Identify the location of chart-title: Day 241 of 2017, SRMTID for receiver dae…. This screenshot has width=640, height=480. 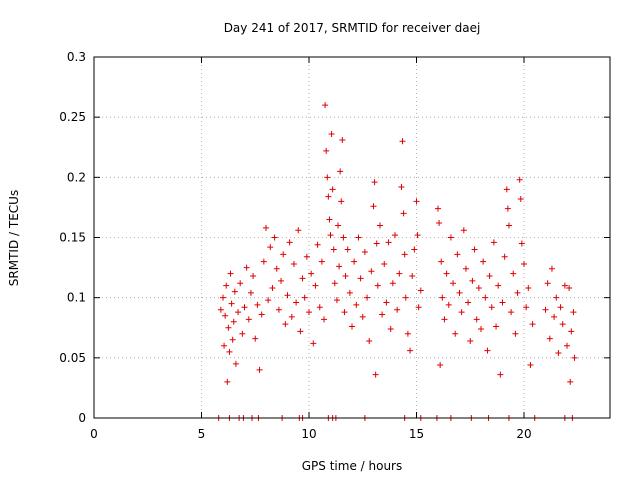
(352, 28).